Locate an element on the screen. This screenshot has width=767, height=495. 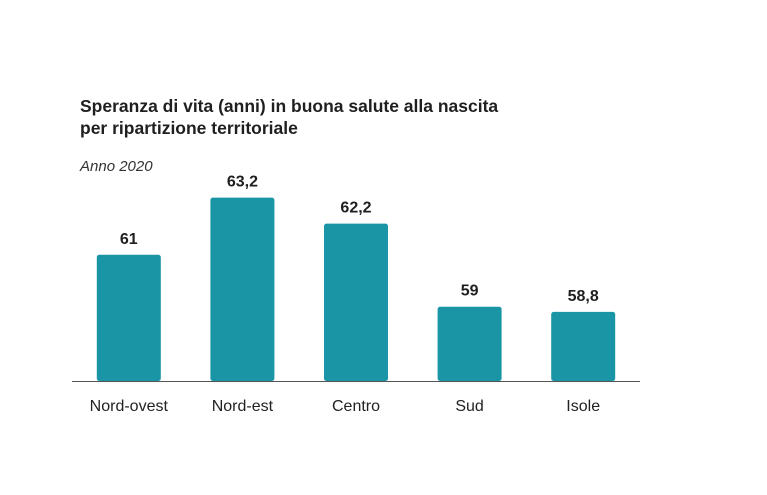
category-label-nord-ovest: Nord-ovest is located at coordinates (129, 406).